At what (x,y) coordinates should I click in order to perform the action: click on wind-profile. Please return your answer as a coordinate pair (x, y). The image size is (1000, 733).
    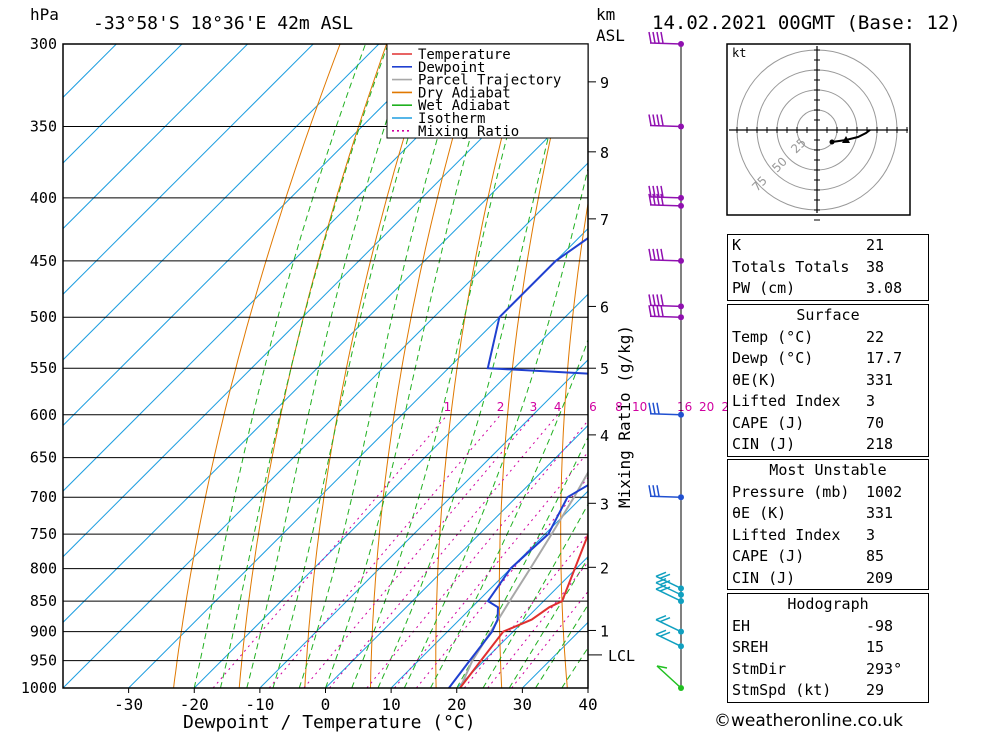
    Looking at the image, I should click on (666, 361).